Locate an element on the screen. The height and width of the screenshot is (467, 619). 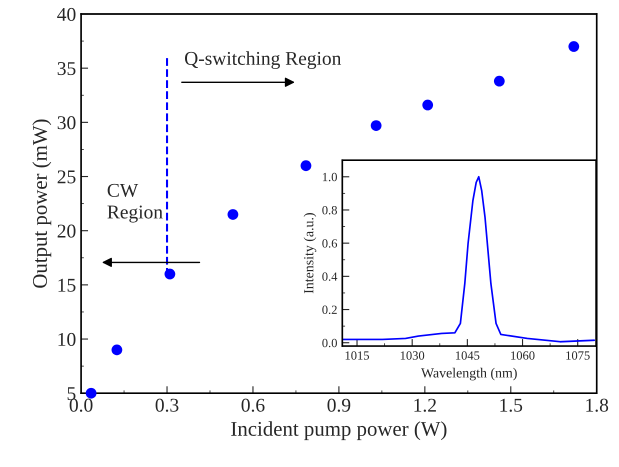
y-tick-label: 1.0 is located at coordinates (329, 177).